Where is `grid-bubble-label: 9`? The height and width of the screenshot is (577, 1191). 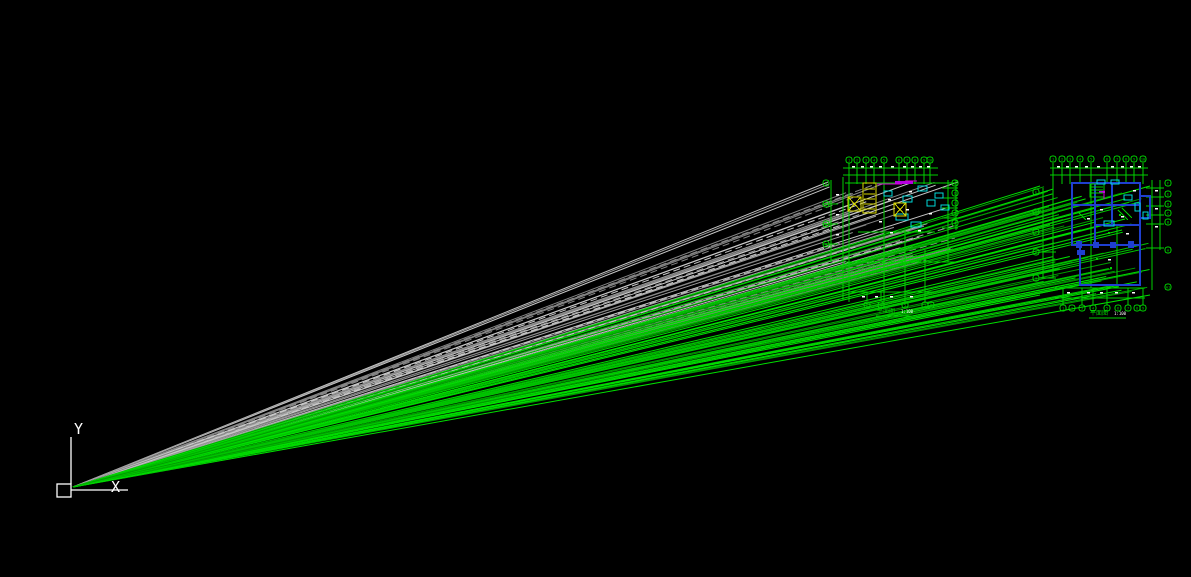
grid-bubble-label: 9 is located at coordinates (1143, 308).